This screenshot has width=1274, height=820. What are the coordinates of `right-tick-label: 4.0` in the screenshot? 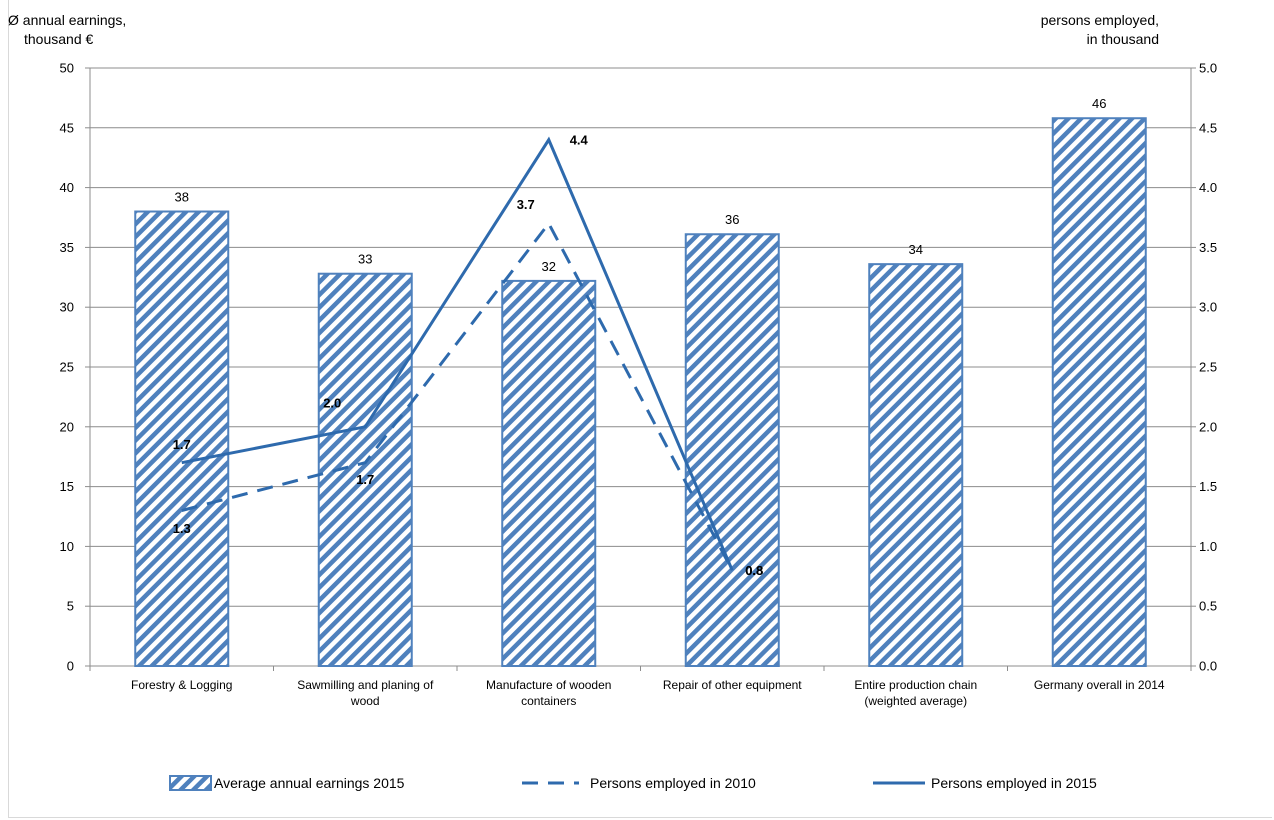 It's located at (1208, 187).